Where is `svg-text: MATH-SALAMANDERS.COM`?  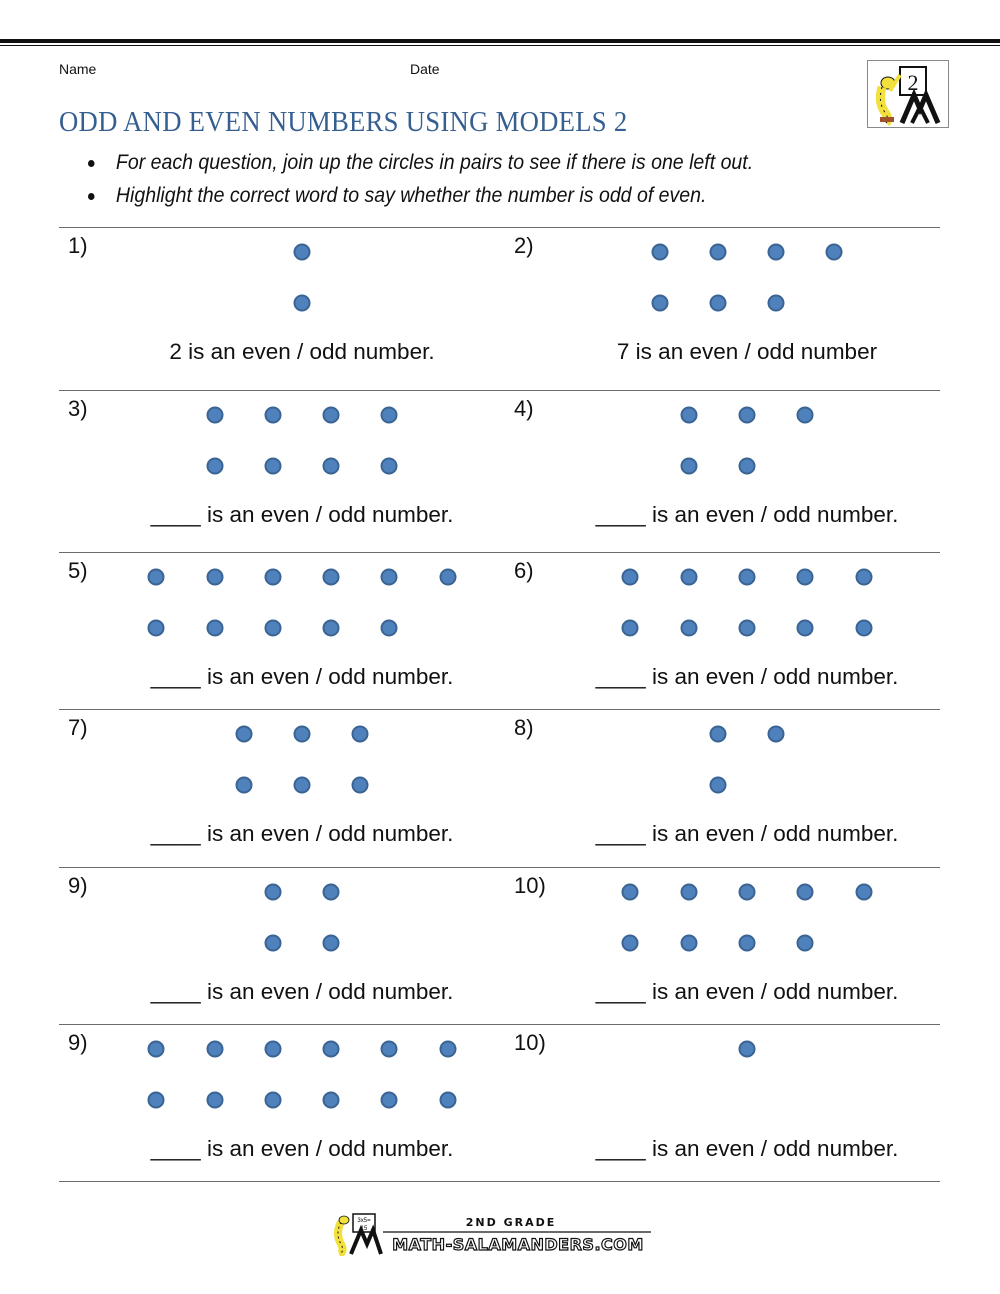 svg-text: MATH-SALAMANDERS.COM is located at coordinates (518, 1244).